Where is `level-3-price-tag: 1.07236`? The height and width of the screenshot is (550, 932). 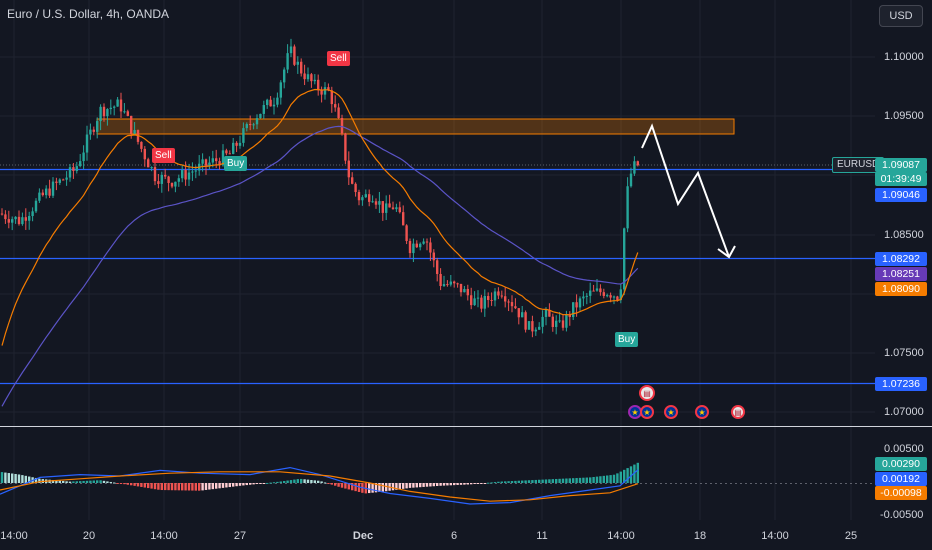
level-3-price-tag: 1.07236 is located at coordinates (901, 384).